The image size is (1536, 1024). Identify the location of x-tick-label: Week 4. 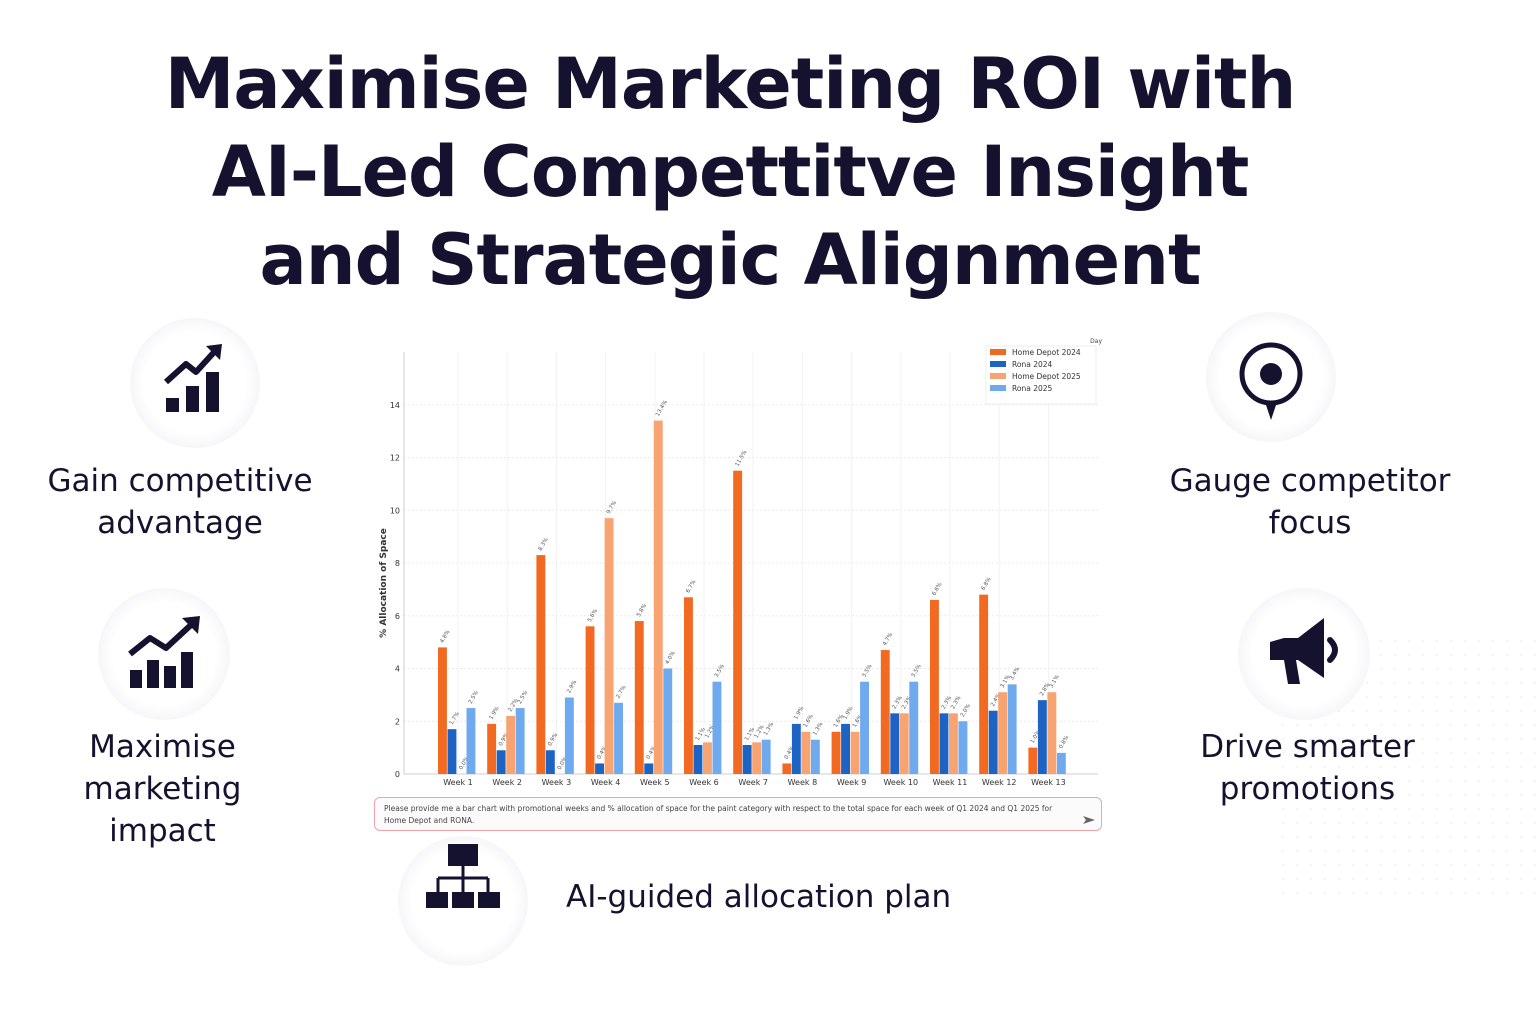
(606, 782).